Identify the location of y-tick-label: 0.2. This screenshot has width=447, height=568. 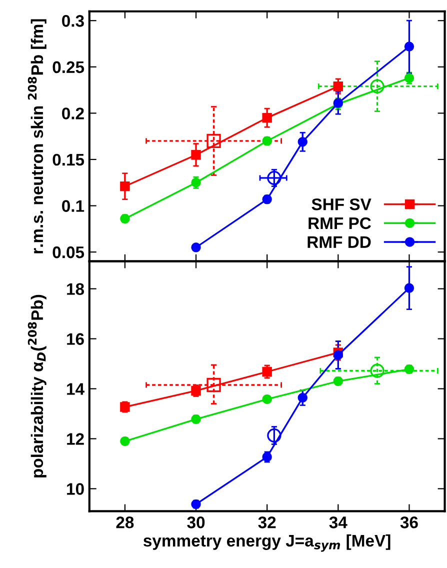
(73, 114).